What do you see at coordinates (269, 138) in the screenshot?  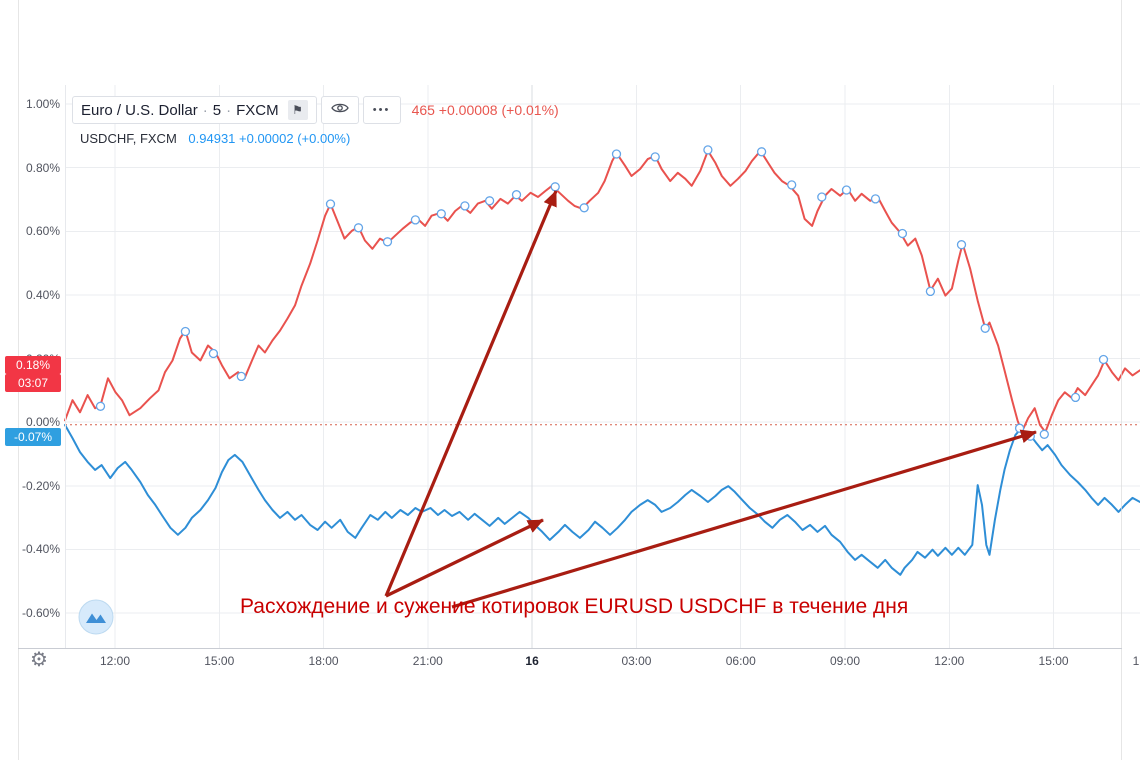 I see `usdchf-quote: 0.94931 +0.00002 (+0.00%)` at bounding box center [269, 138].